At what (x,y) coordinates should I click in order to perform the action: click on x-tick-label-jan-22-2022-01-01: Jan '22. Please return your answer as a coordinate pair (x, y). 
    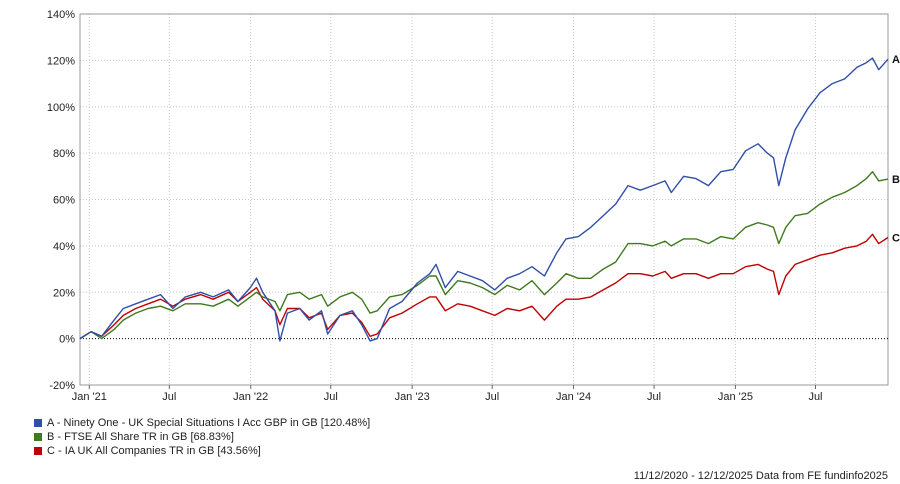
    Looking at the image, I should click on (250, 397).